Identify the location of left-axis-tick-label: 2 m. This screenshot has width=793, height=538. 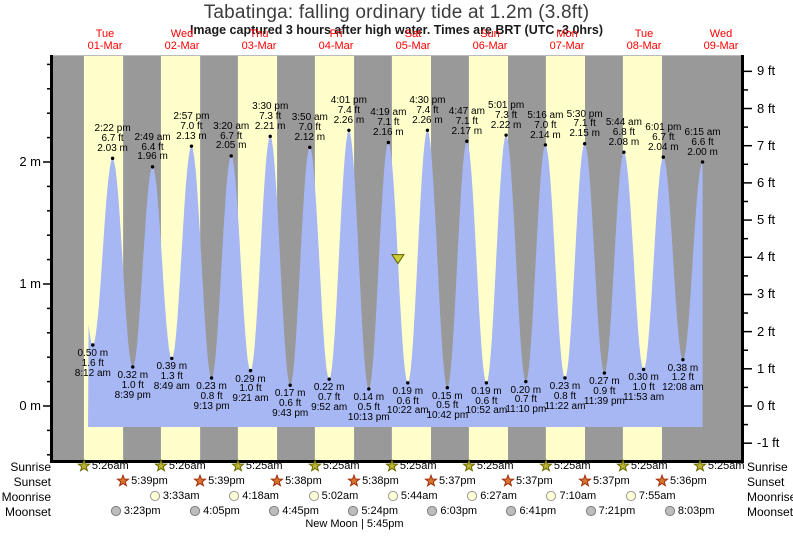
(30, 161).